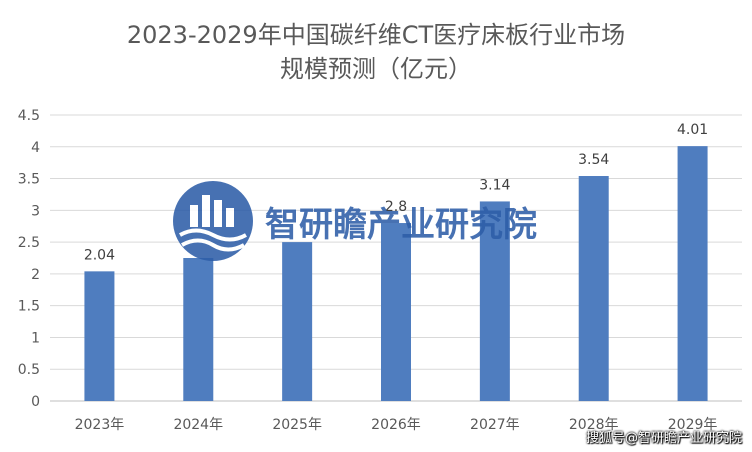  Describe the element at coordinates (198, 425) in the screenshot. I see `x-tick-label: 2024年` at that location.